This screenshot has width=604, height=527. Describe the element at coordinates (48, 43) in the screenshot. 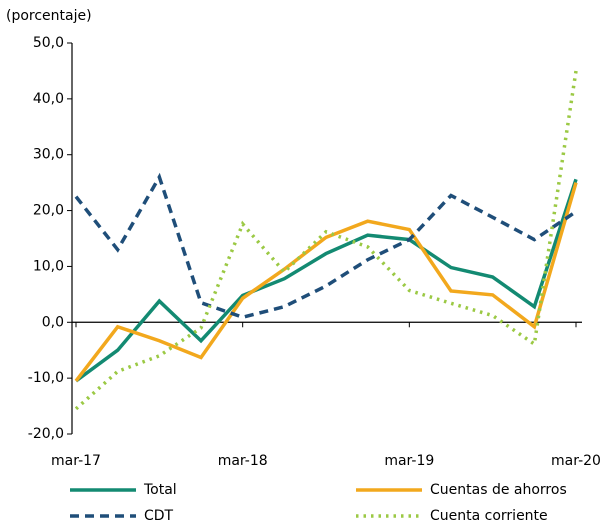

I see `y-tick-label: 50,0` at that location.